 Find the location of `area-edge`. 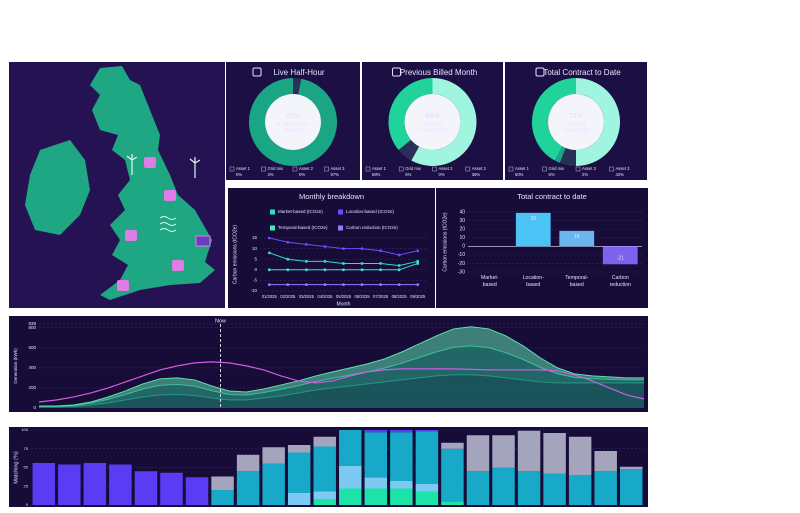

area-edge is located at coordinates (341, 366).